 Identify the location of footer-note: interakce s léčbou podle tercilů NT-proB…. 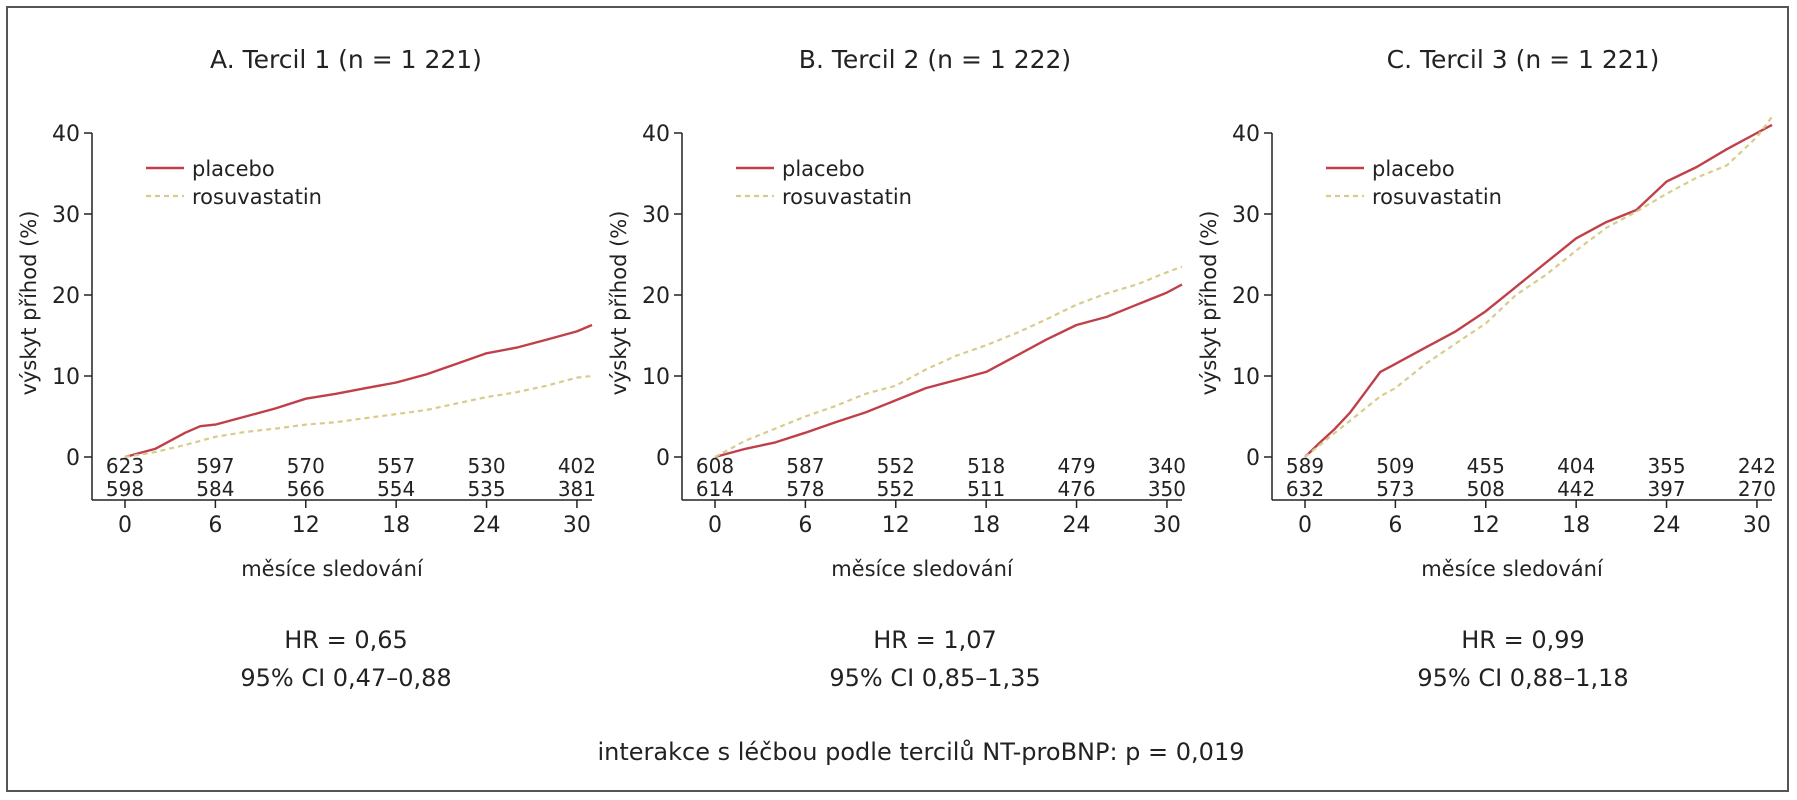
(921, 752).